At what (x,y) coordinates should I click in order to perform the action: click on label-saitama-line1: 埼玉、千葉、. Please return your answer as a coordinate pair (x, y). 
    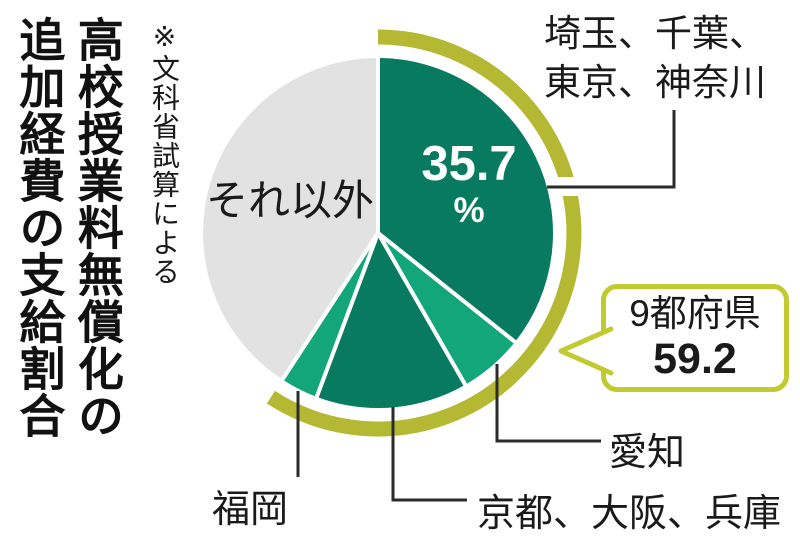
    Looking at the image, I should click on (655, 33).